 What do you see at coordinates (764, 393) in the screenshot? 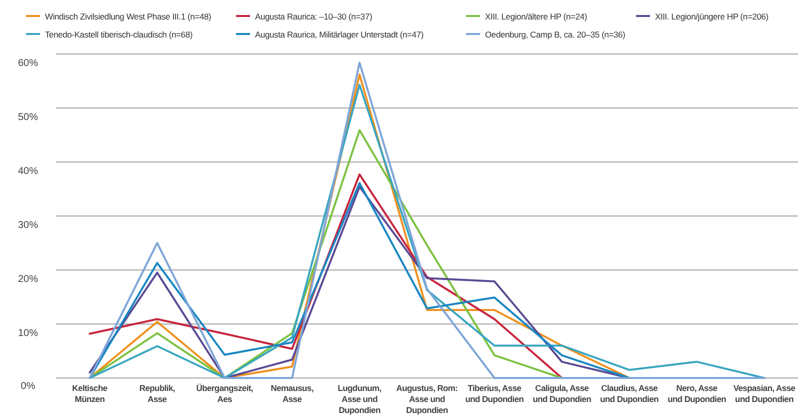
I see `x-tick-label: Vespasian, Asse und Dupondien` at bounding box center [764, 393].